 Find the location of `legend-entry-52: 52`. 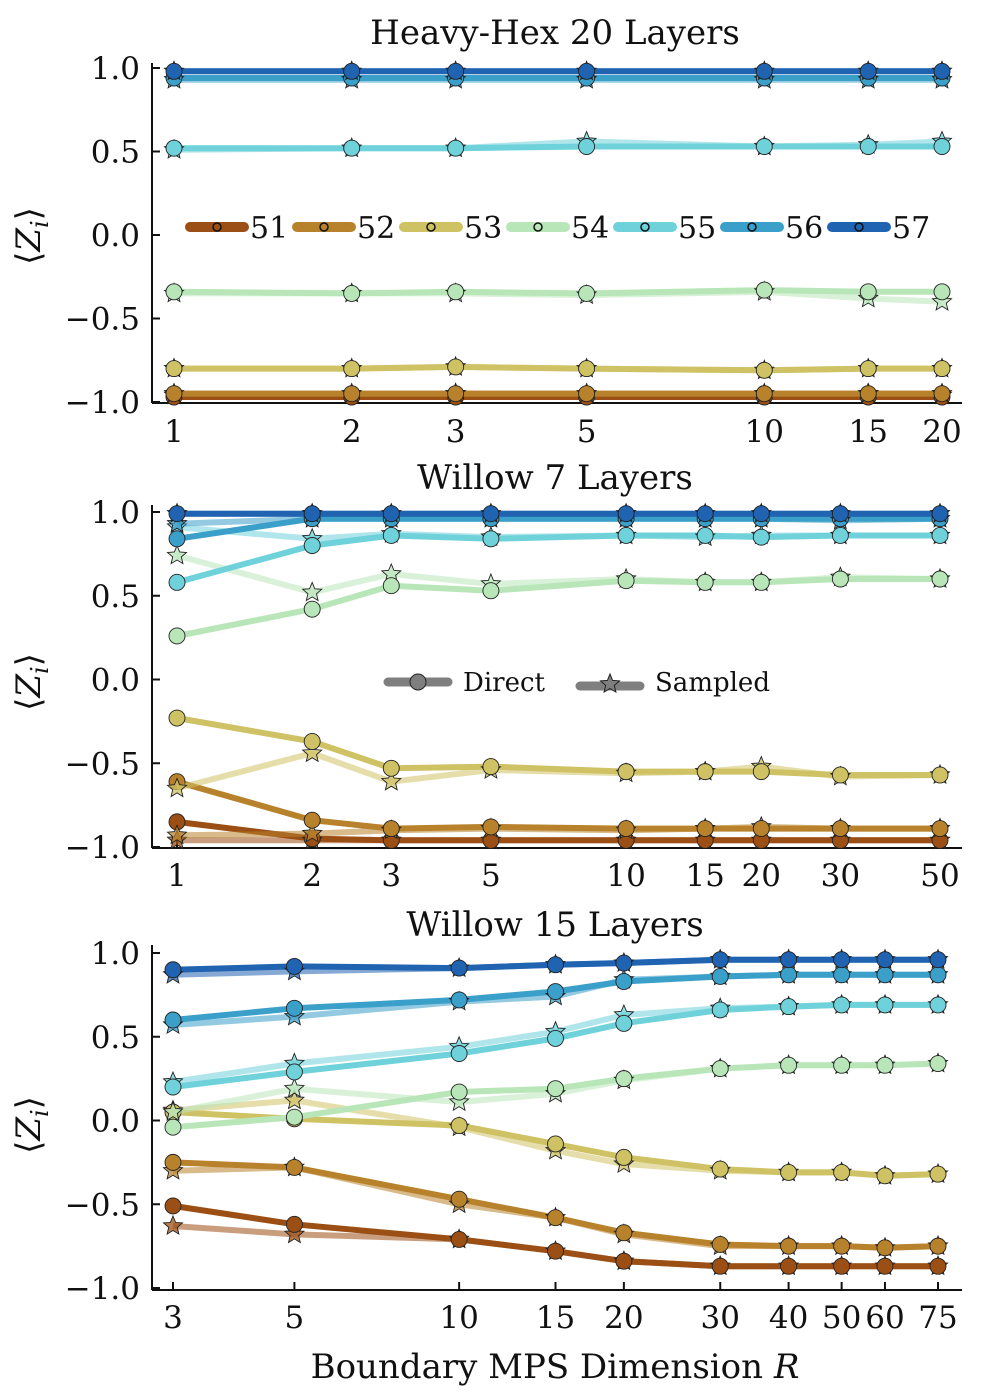

legend-entry-52: 52 is located at coordinates (343, 228).